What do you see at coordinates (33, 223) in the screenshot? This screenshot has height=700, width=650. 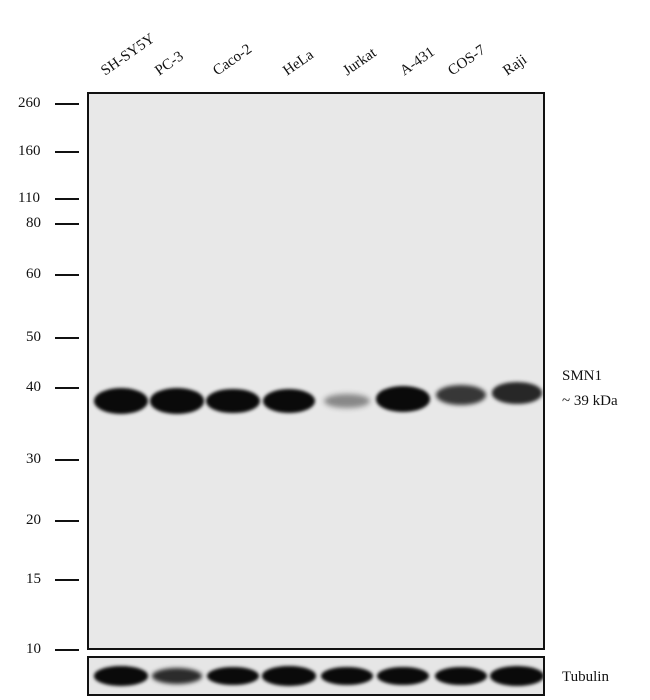 I see `mw-label-80: 80` at bounding box center [33, 223].